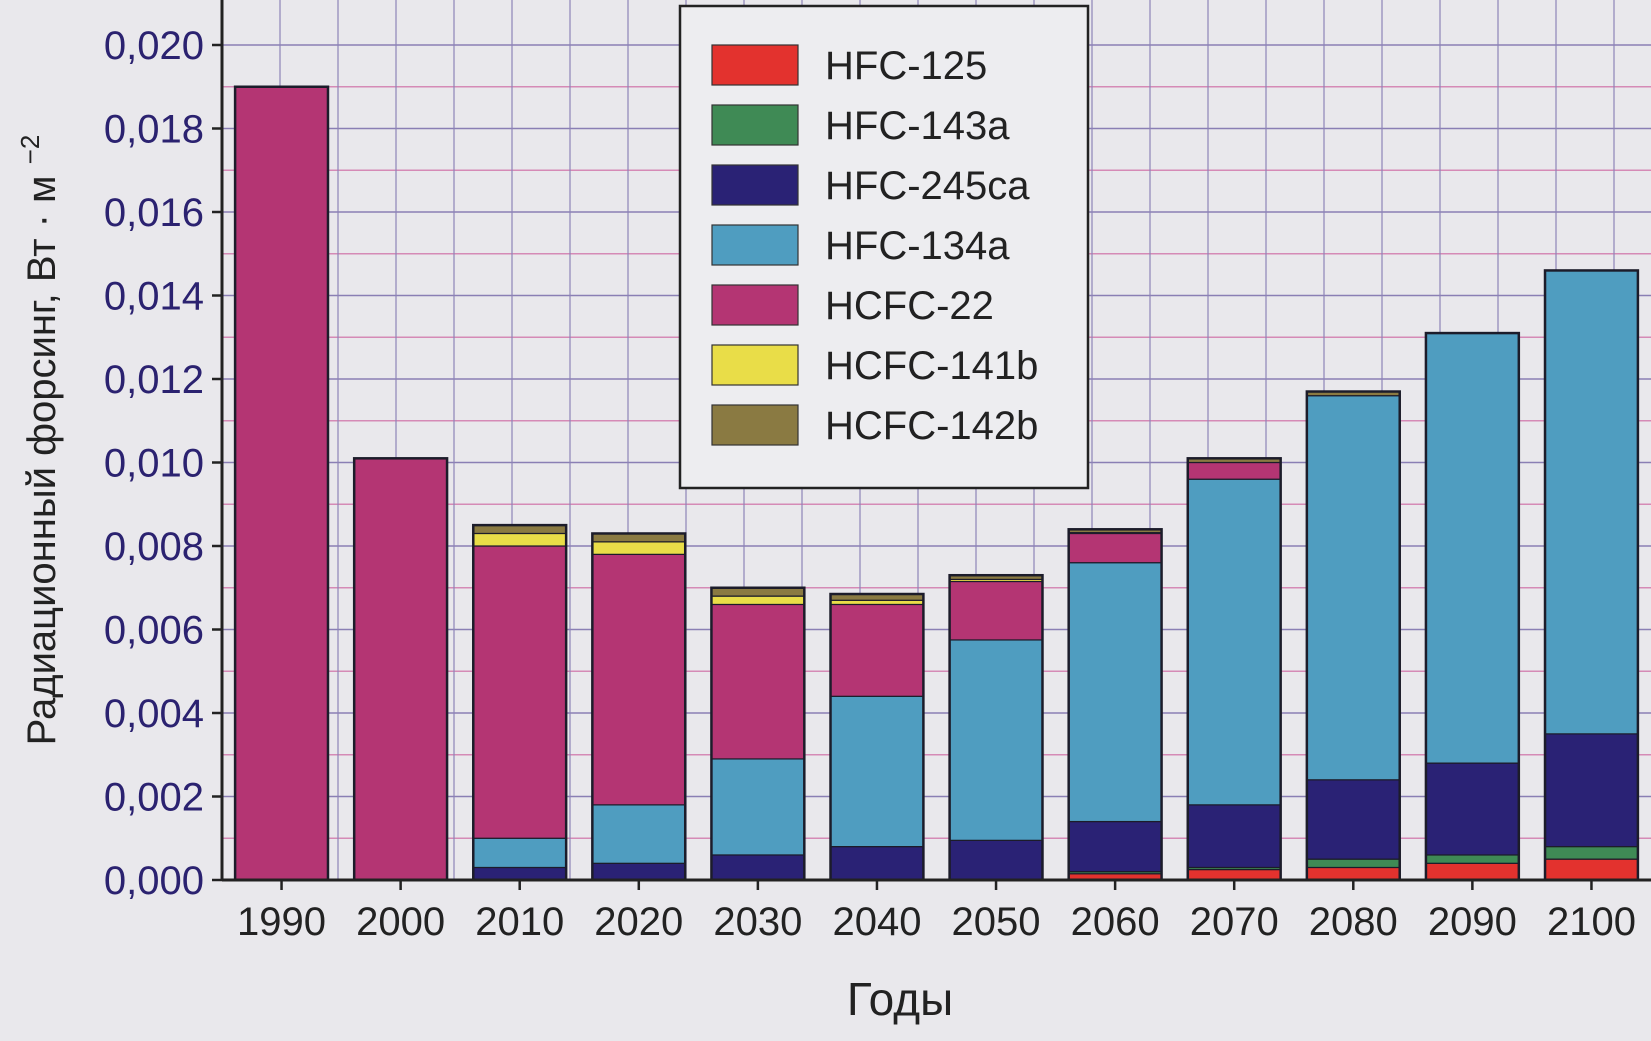  What do you see at coordinates (1353, 922) in the screenshot?
I see `x-tick-label: 2080` at bounding box center [1353, 922].